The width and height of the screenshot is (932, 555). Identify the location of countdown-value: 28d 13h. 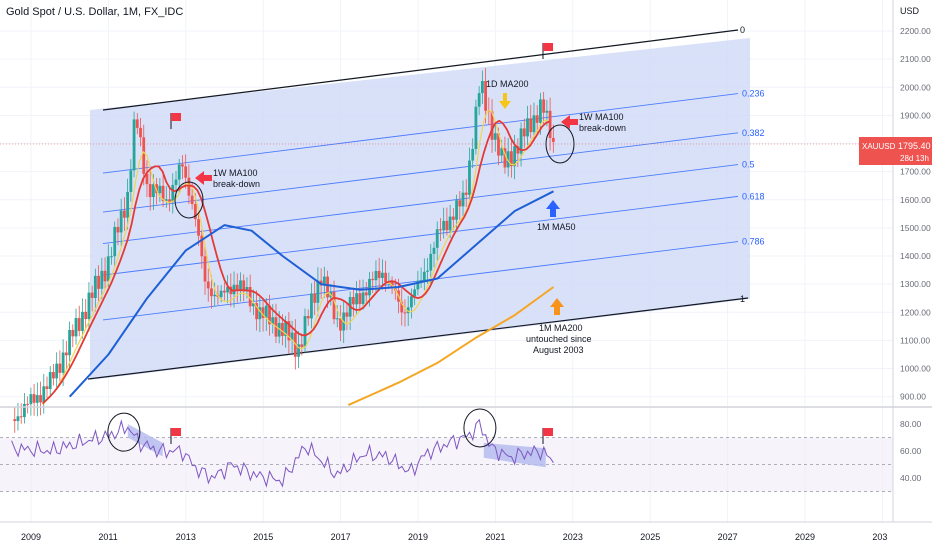
(914, 158).